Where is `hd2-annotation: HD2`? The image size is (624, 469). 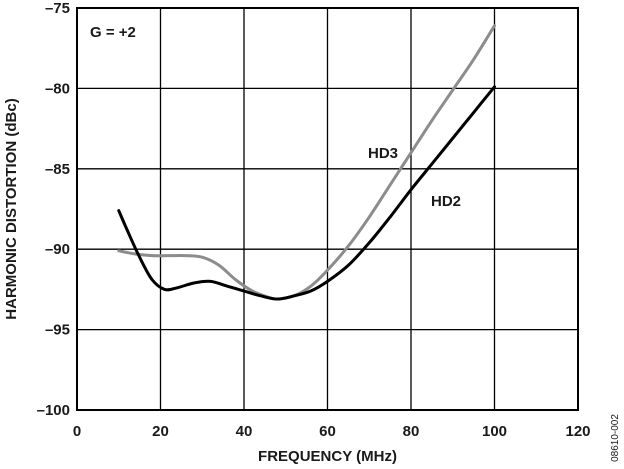
hd2-annotation: HD2 is located at coordinates (446, 201).